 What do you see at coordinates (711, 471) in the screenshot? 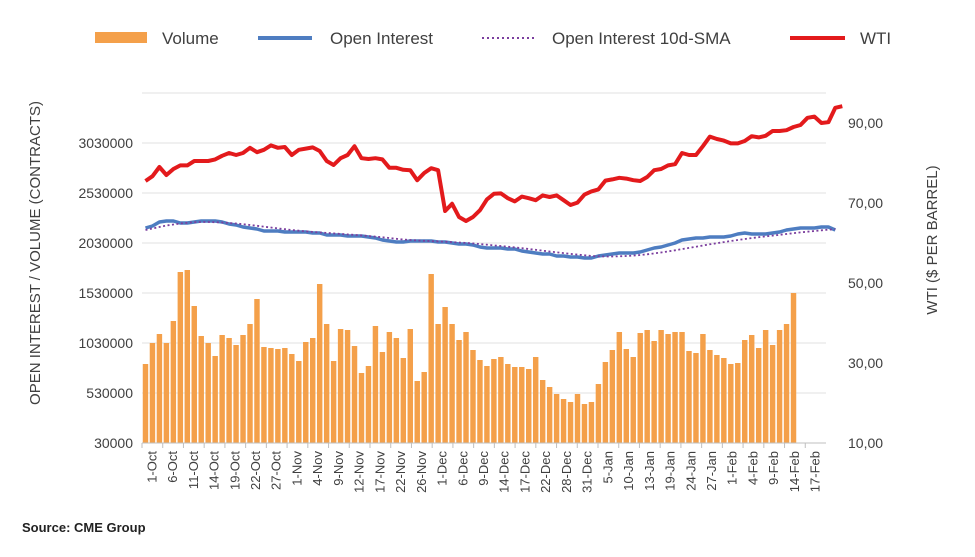
I see `x-tick-label: 27-Jan` at bounding box center [711, 471].